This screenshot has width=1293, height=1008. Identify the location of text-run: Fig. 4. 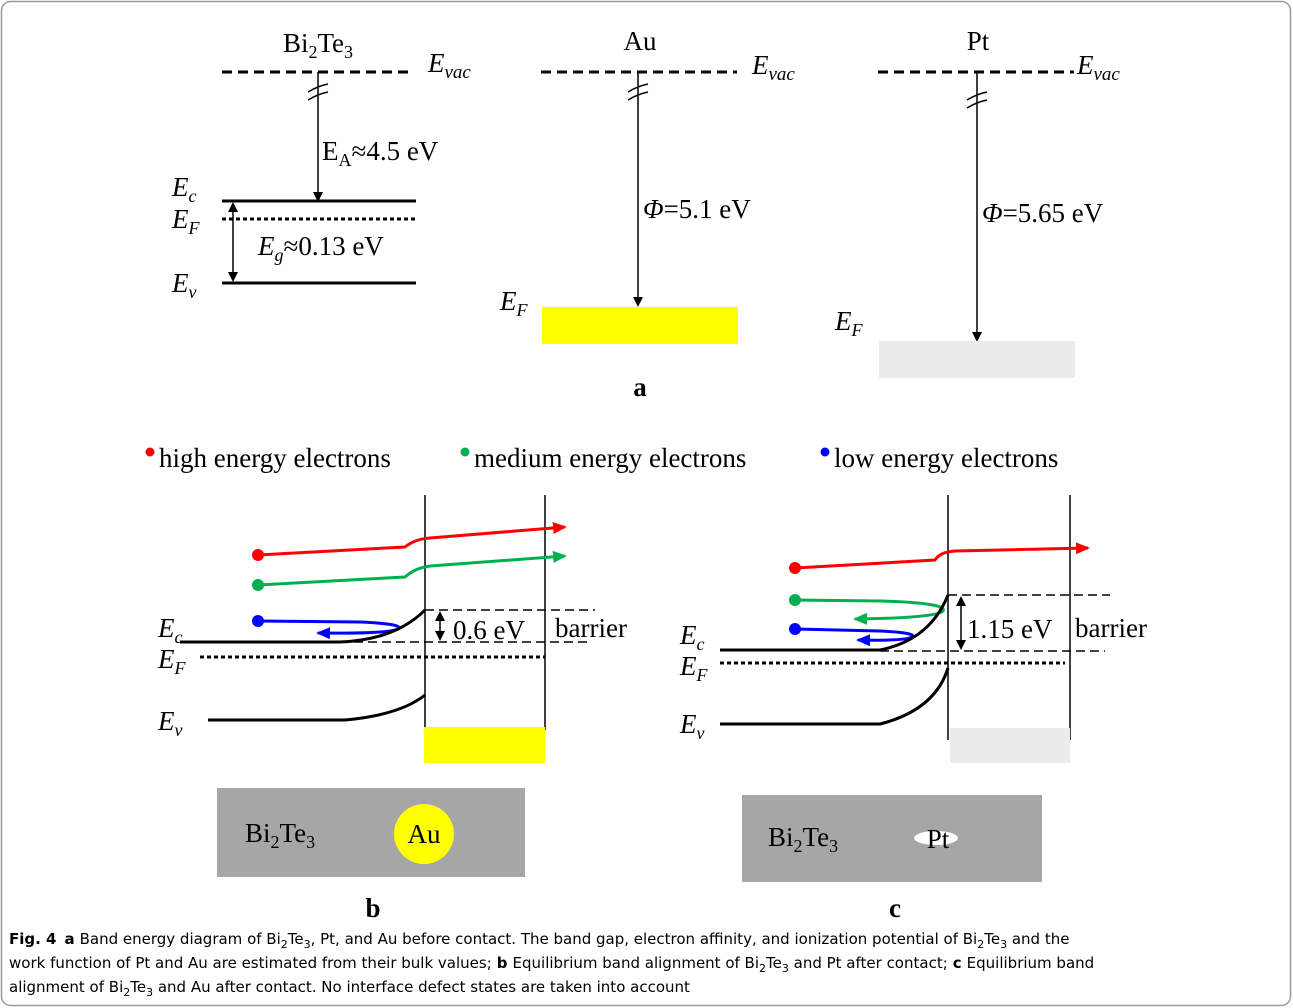
(32, 939).